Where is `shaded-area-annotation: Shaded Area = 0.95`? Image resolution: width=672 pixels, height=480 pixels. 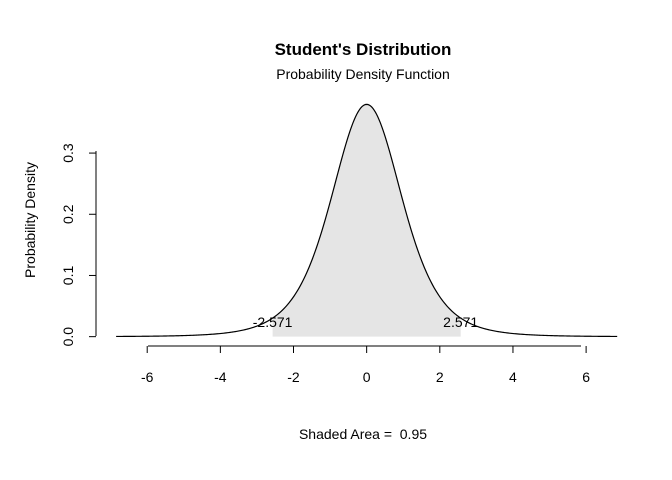
shaded-area-annotation: Shaded Area = 0.95 is located at coordinates (363, 434).